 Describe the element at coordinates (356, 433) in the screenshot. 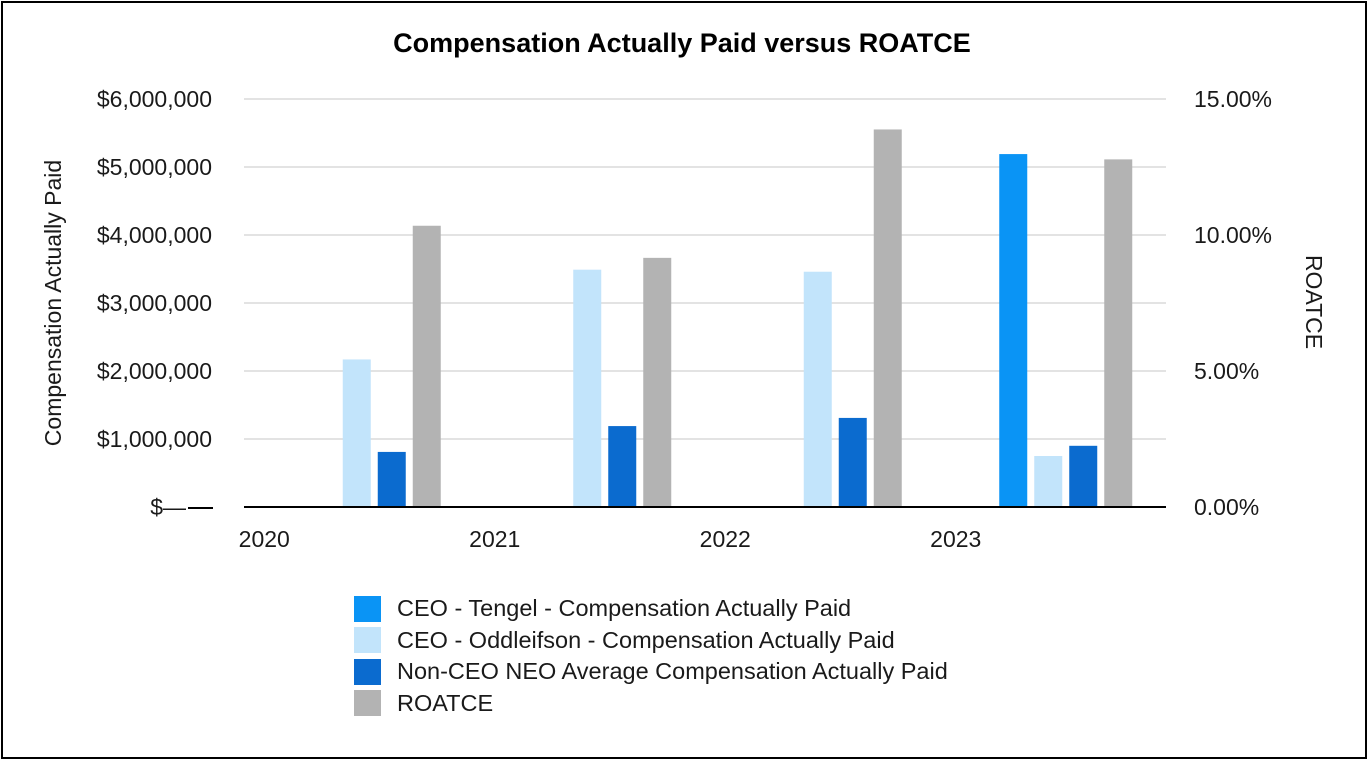

I see `bar-ceo-oddleifson-compensation-actually-paid-2020` at that location.